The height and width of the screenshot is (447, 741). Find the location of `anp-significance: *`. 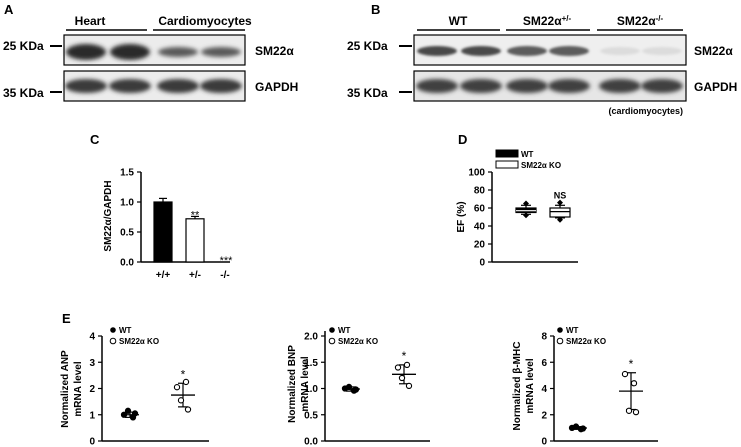

anp-significance: * is located at coordinates (183, 374).